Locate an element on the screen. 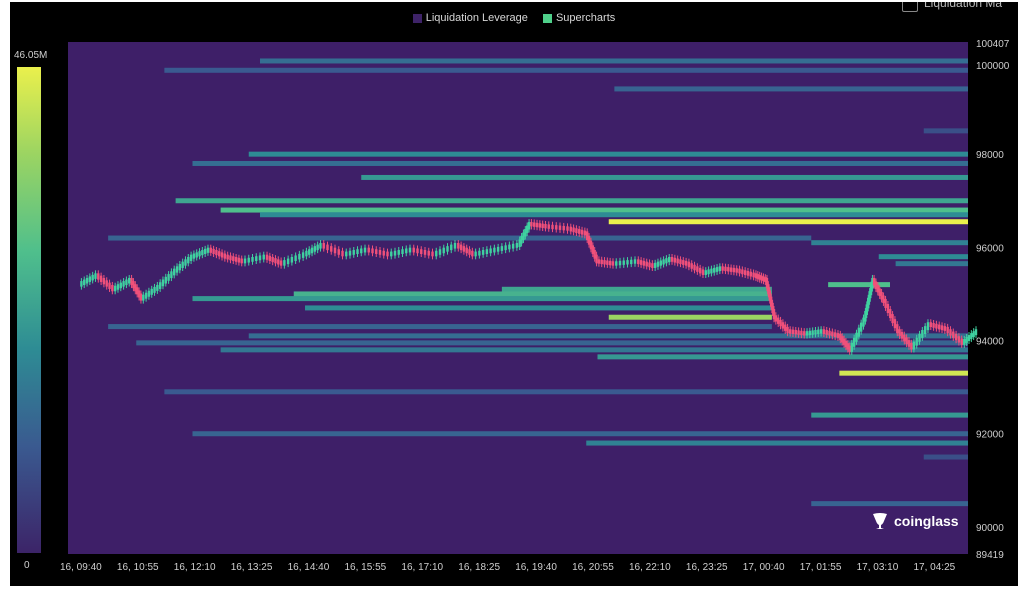 This screenshot has height=592, width=1024. colorbar-max-label: 46.05M is located at coordinates (31, 55).